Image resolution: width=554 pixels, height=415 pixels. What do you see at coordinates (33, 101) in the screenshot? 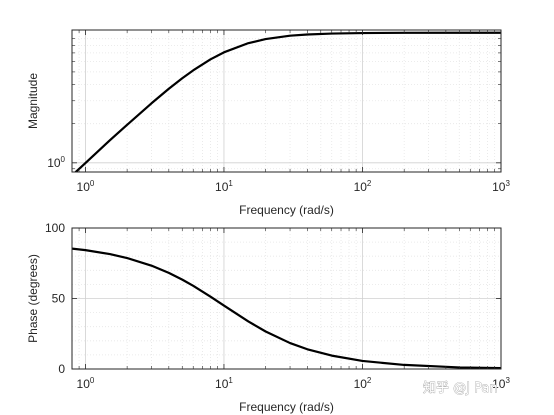
I see `y-axis-label: Magnitude` at bounding box center [33, 101].